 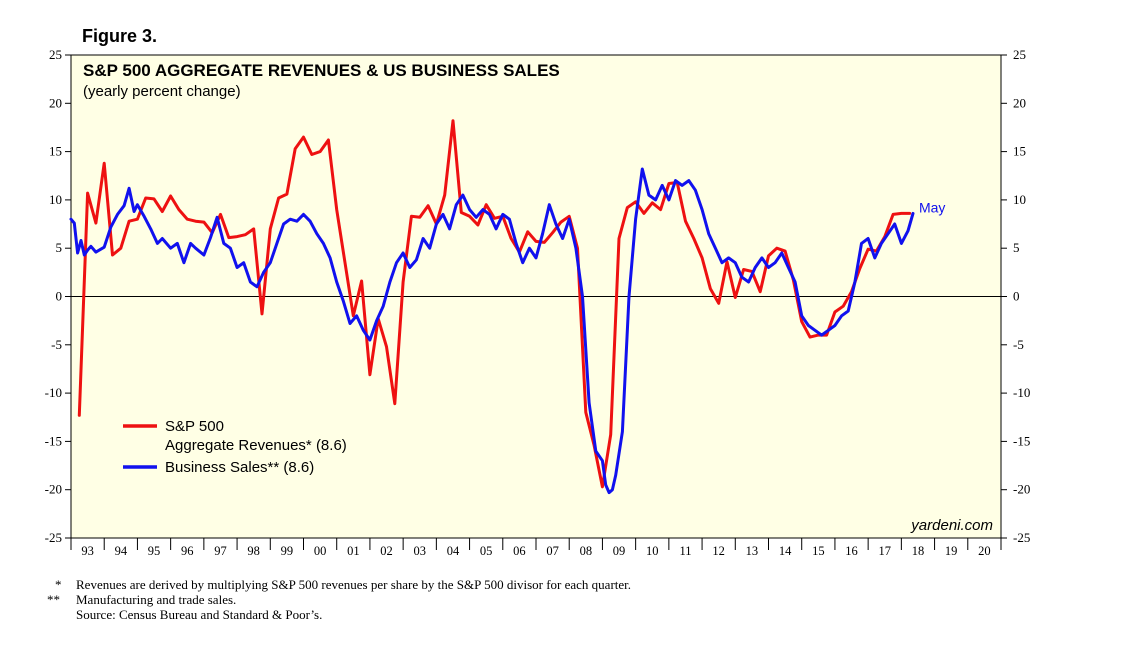 I want to click on y-tick-label-left: 0, so click(x=59, y=296).